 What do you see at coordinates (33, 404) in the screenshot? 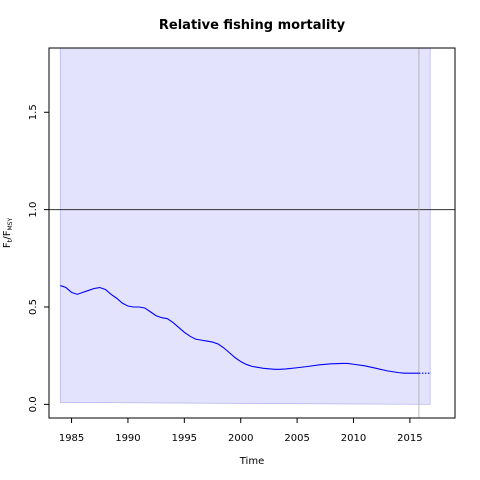
I see `y-tick-label: 0.0` at bounding box center [33, 404].